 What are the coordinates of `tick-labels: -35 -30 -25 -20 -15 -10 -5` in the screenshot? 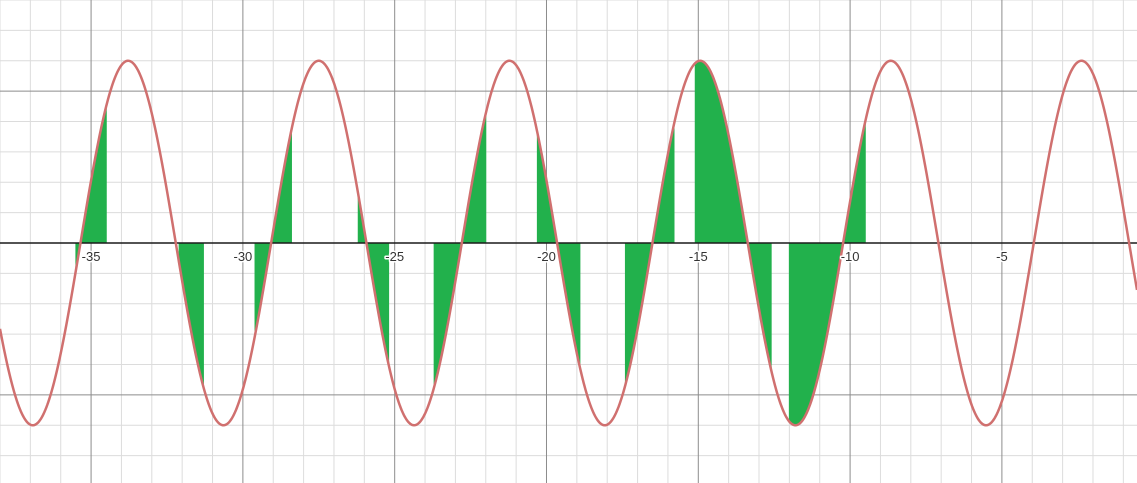 It's located at (544, 257).